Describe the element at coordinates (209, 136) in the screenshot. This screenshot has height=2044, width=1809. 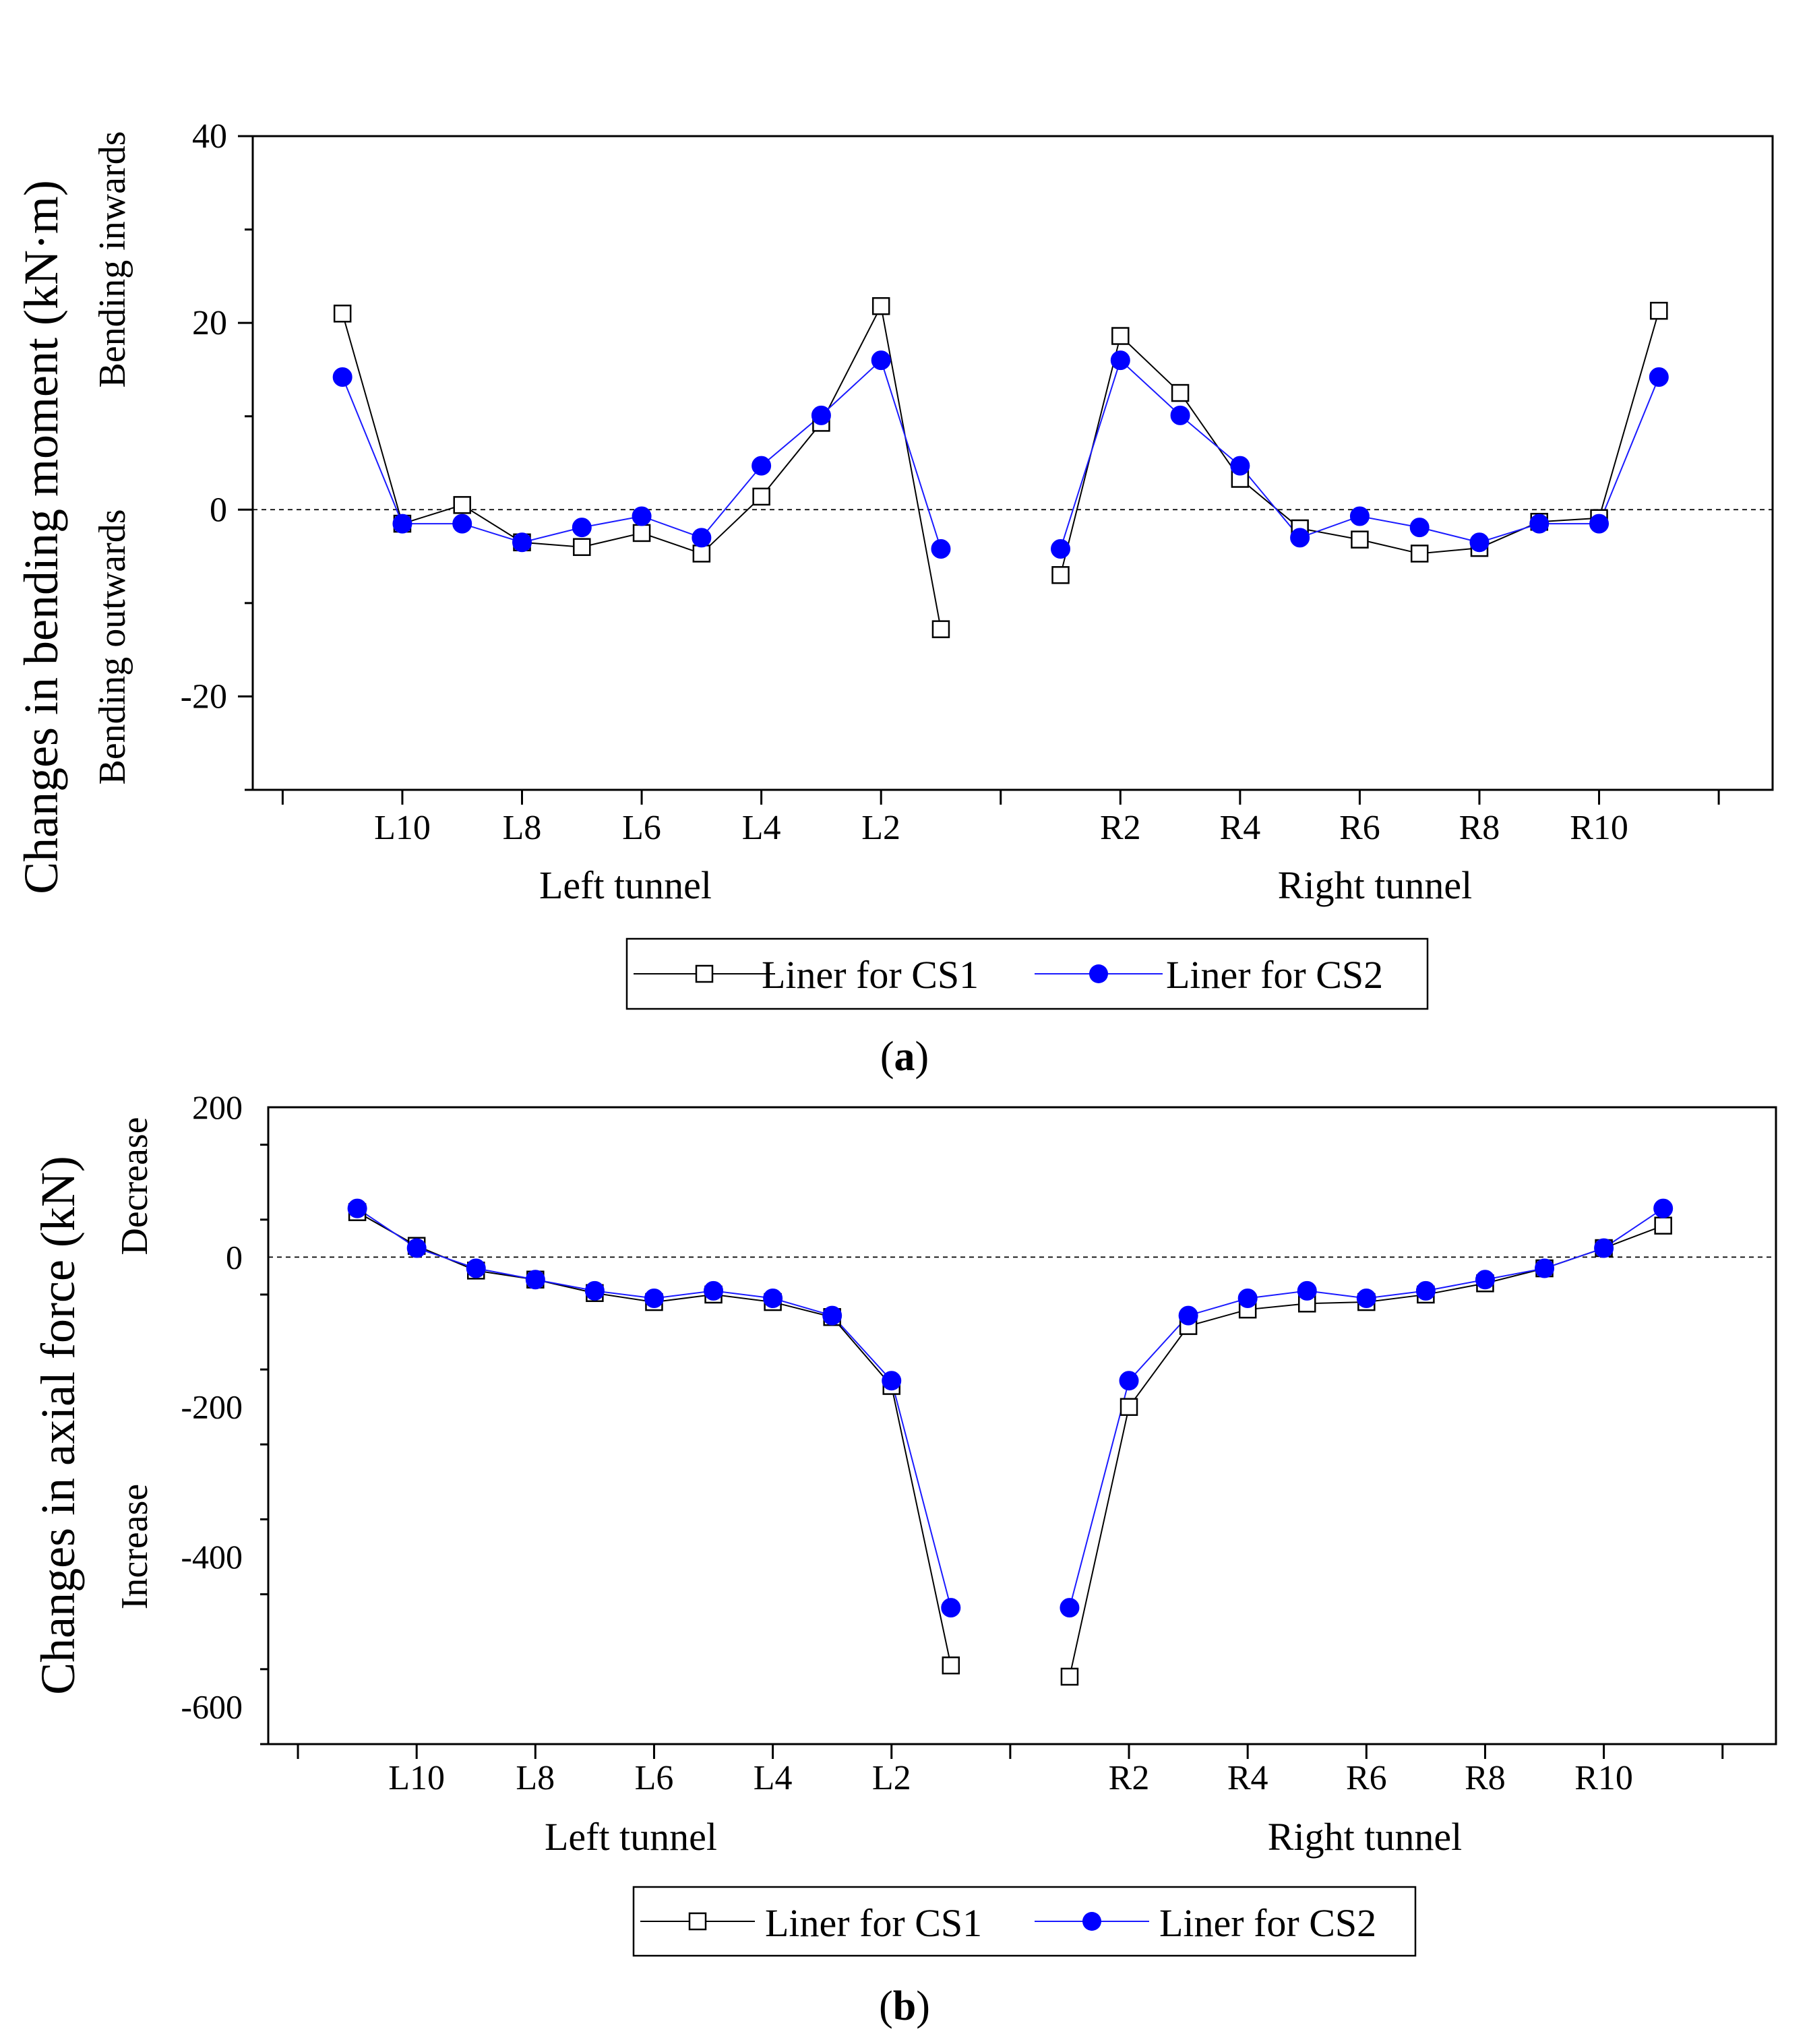
I see `y-tick-label: 40` at that location.